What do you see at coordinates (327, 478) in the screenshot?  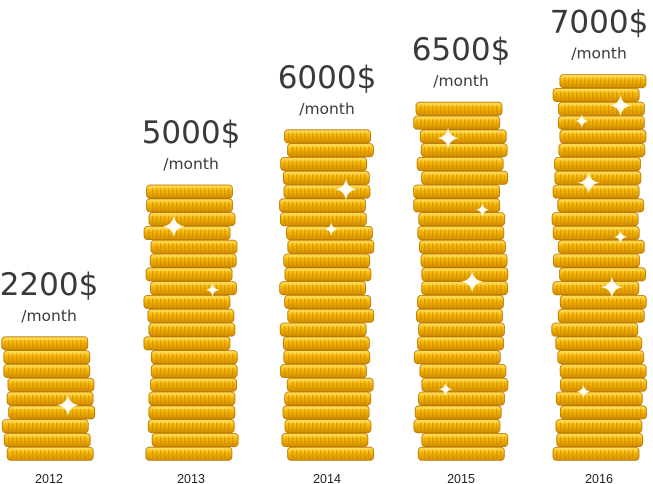 I see `x-tick-label: 2014` at bounding box center [327, 478].